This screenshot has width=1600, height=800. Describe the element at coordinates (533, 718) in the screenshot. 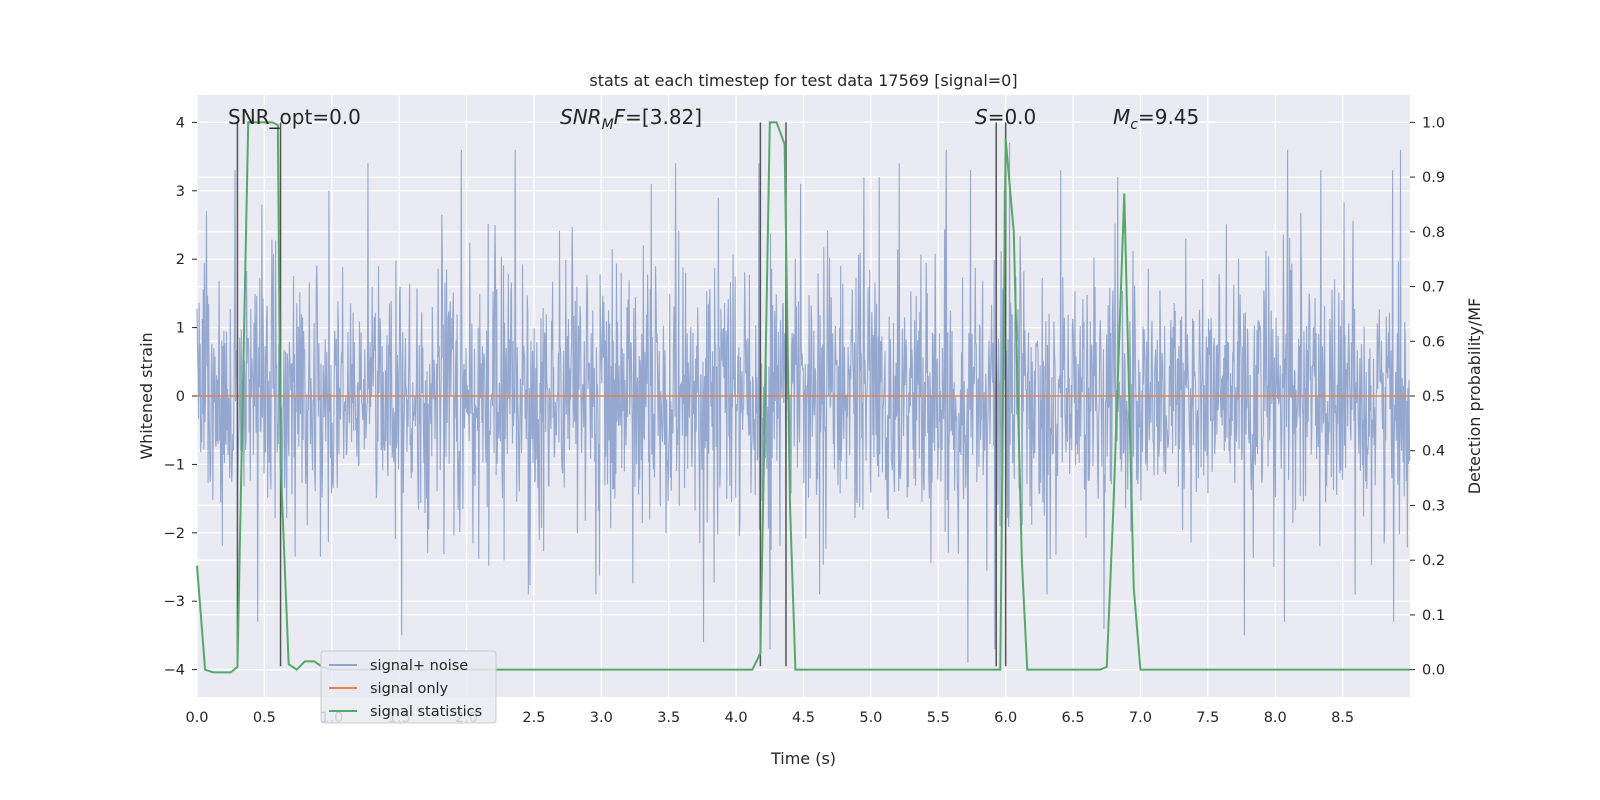

I see `x-tick-label: 2.5` at that location.